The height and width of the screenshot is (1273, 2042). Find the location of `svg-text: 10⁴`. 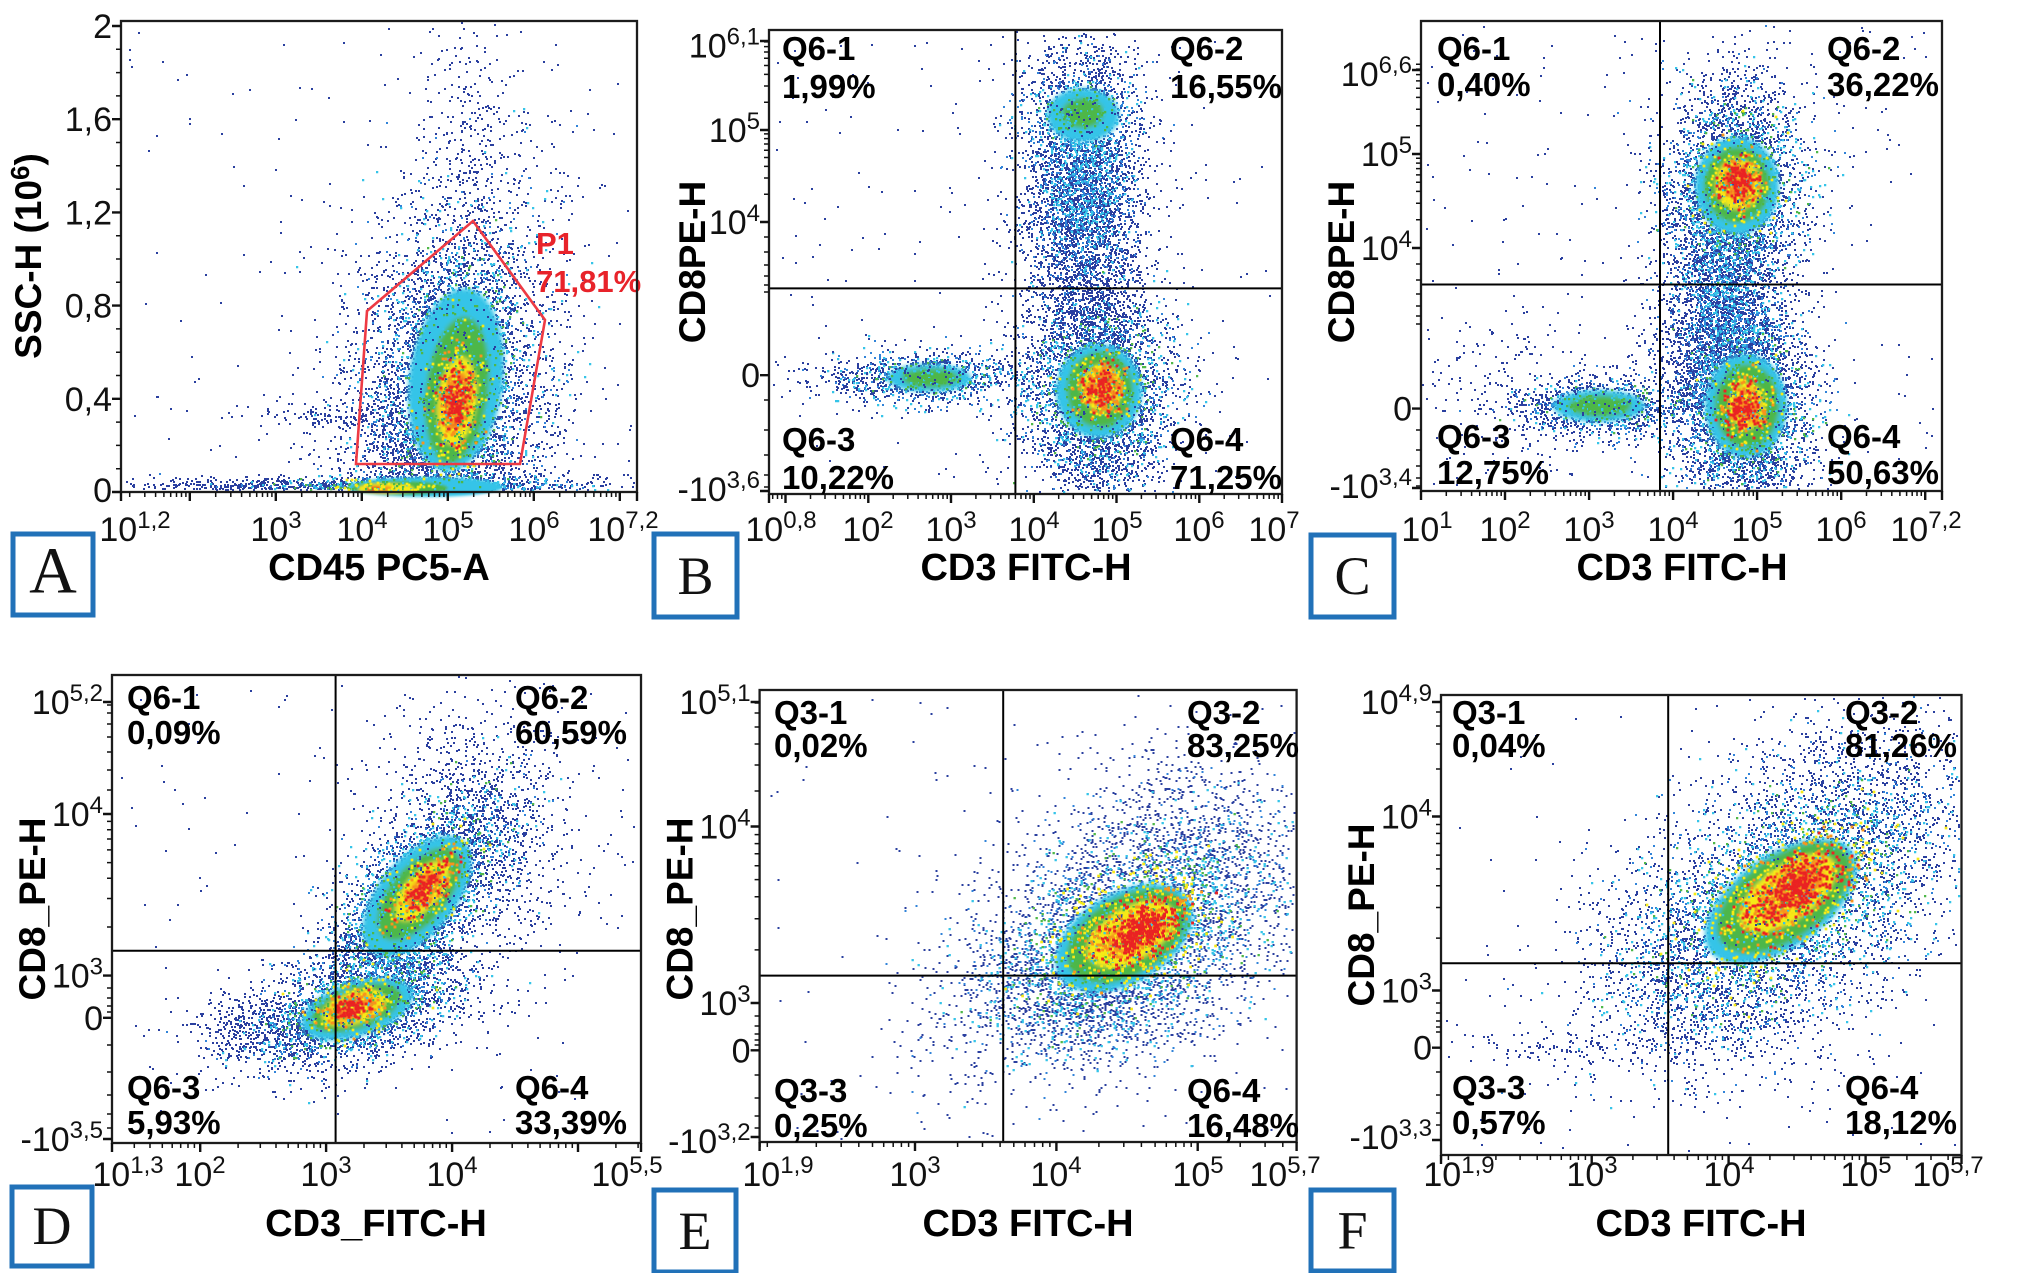

svg-text: 10⁴ is located at coordinates (1386, 247).